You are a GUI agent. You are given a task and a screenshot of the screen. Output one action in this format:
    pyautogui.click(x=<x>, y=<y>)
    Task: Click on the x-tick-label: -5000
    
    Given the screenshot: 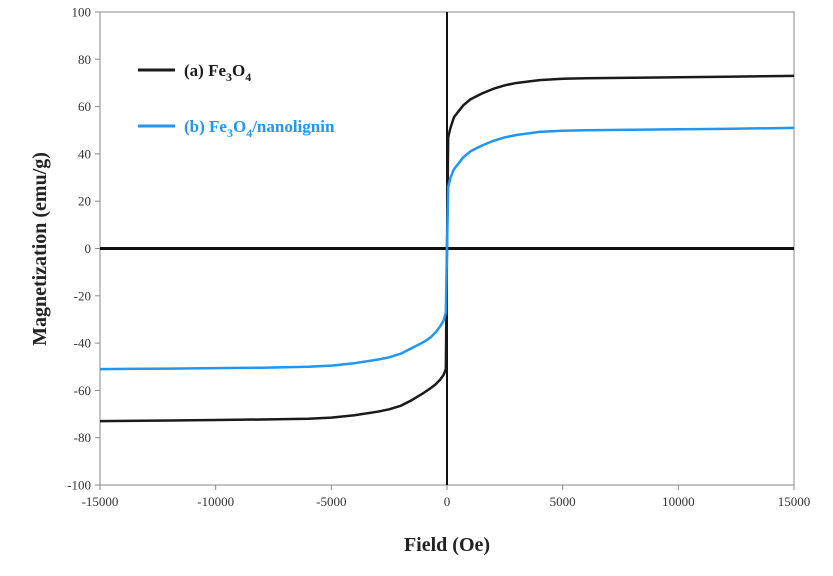 What is the action you would take?
    pyautogui.click(x=331, y=501)
    